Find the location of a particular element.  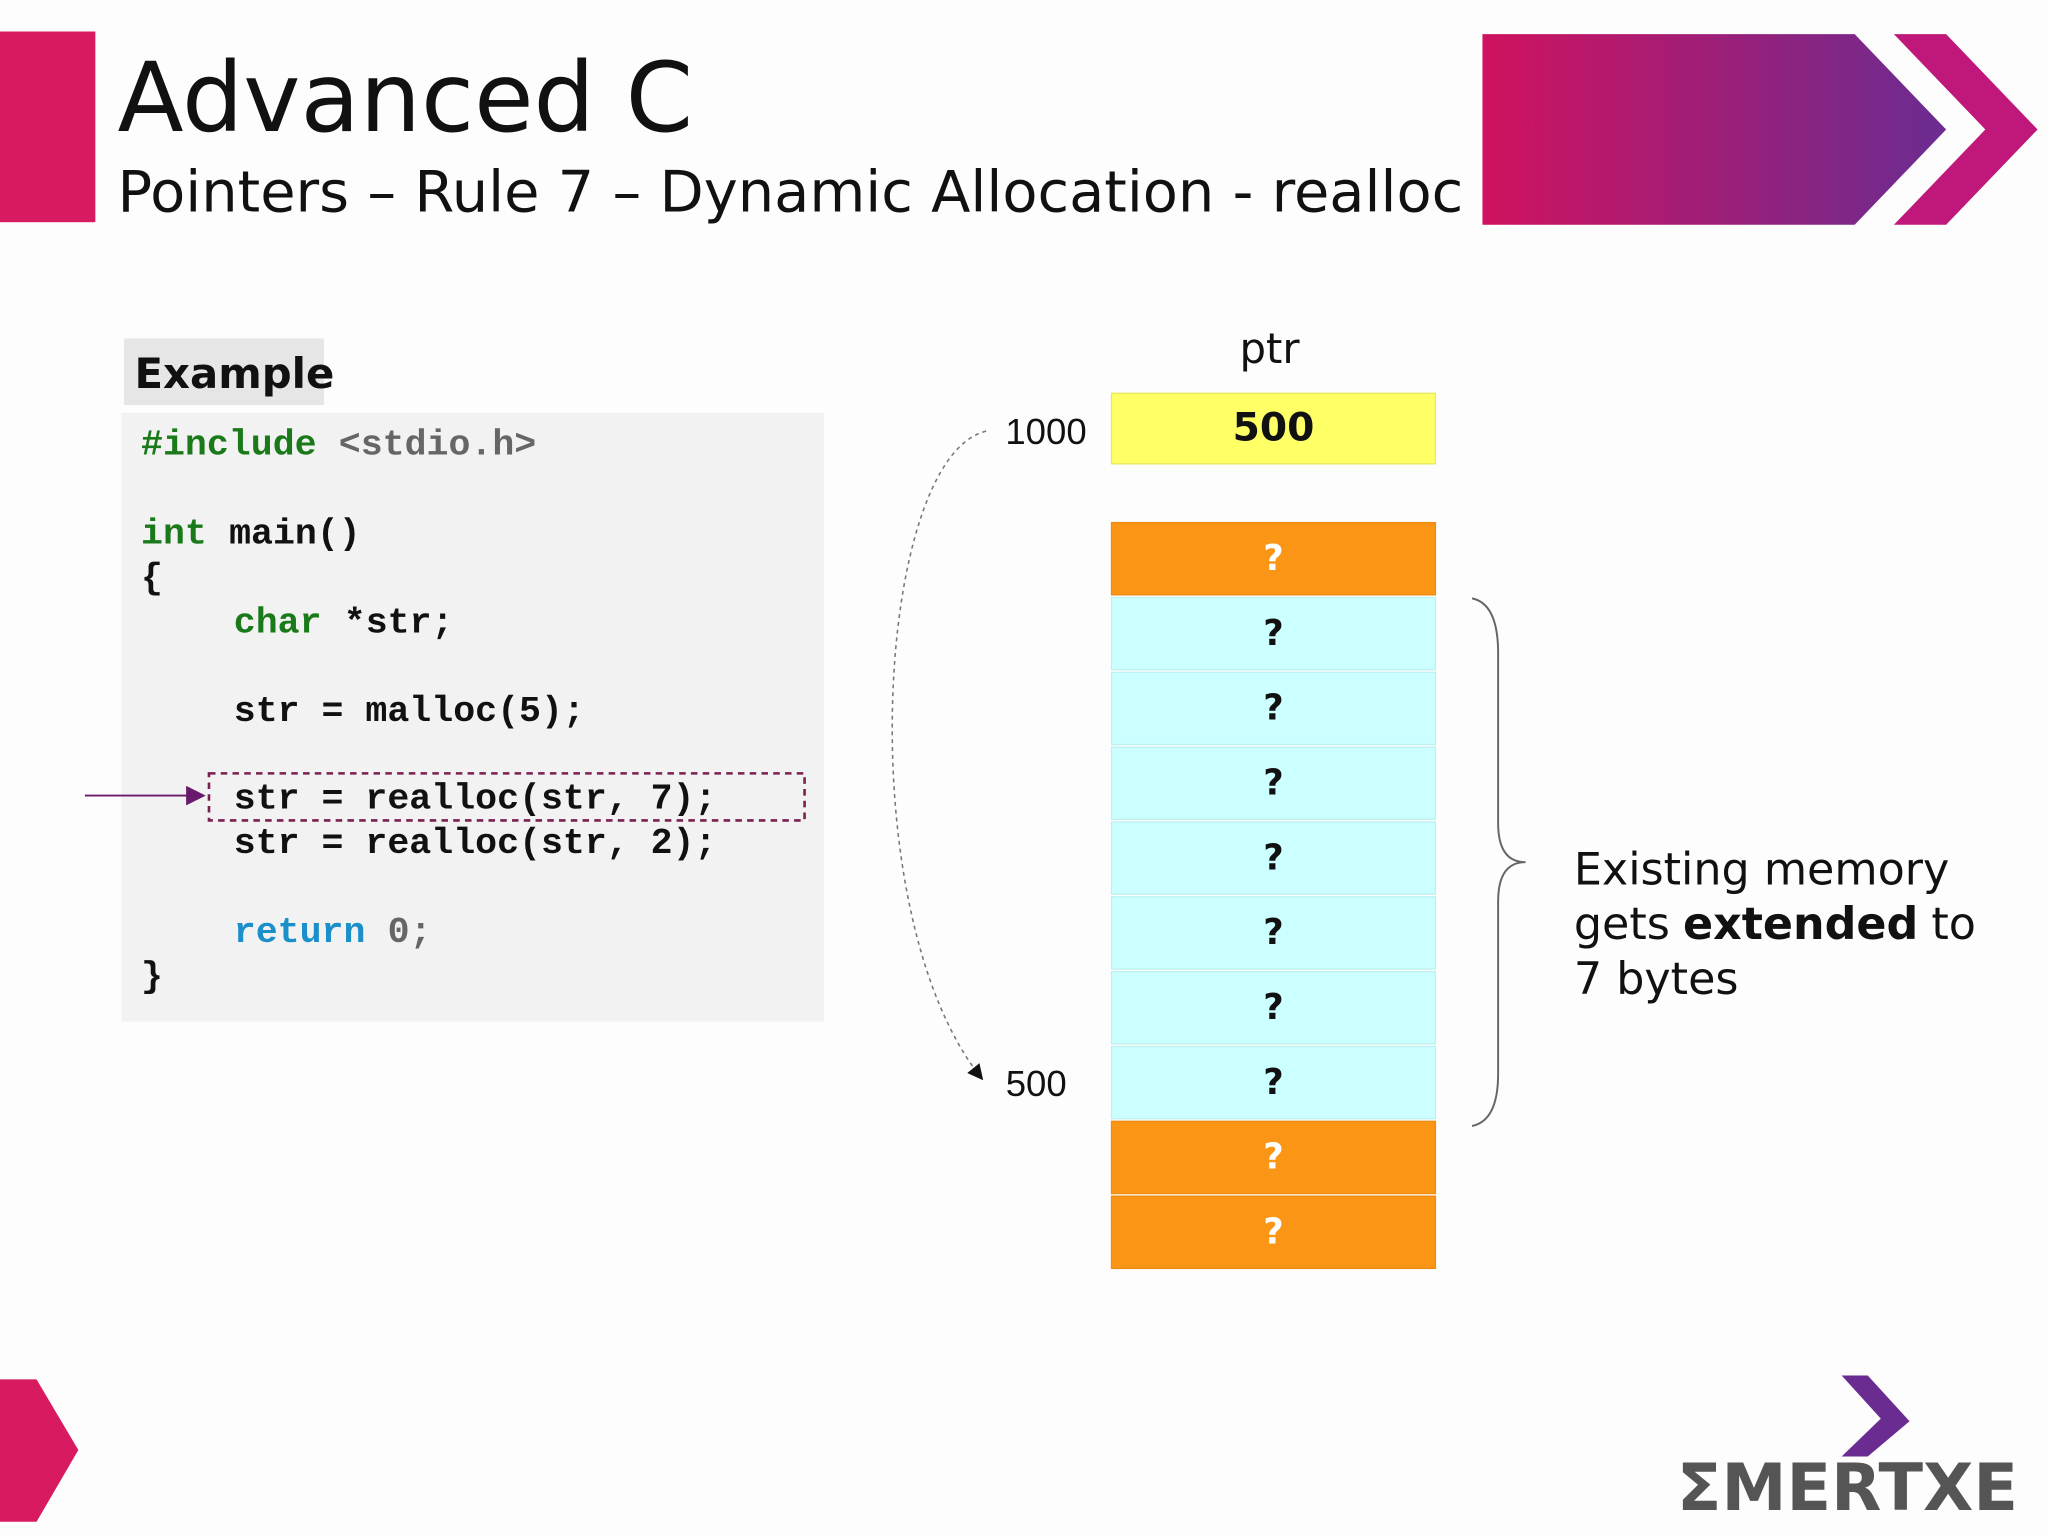

code-line: return 0; is located at coordinates (333, 932).